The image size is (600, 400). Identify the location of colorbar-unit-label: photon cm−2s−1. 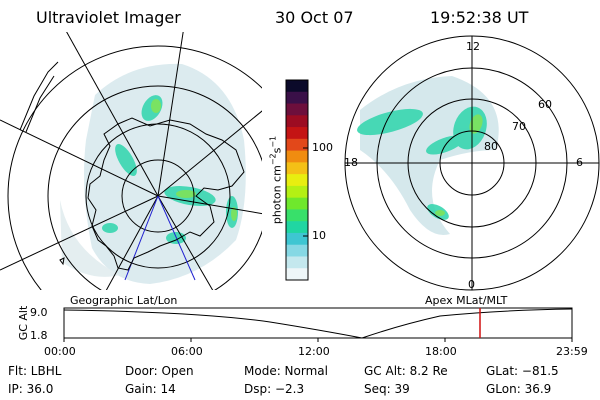
(276, 180).